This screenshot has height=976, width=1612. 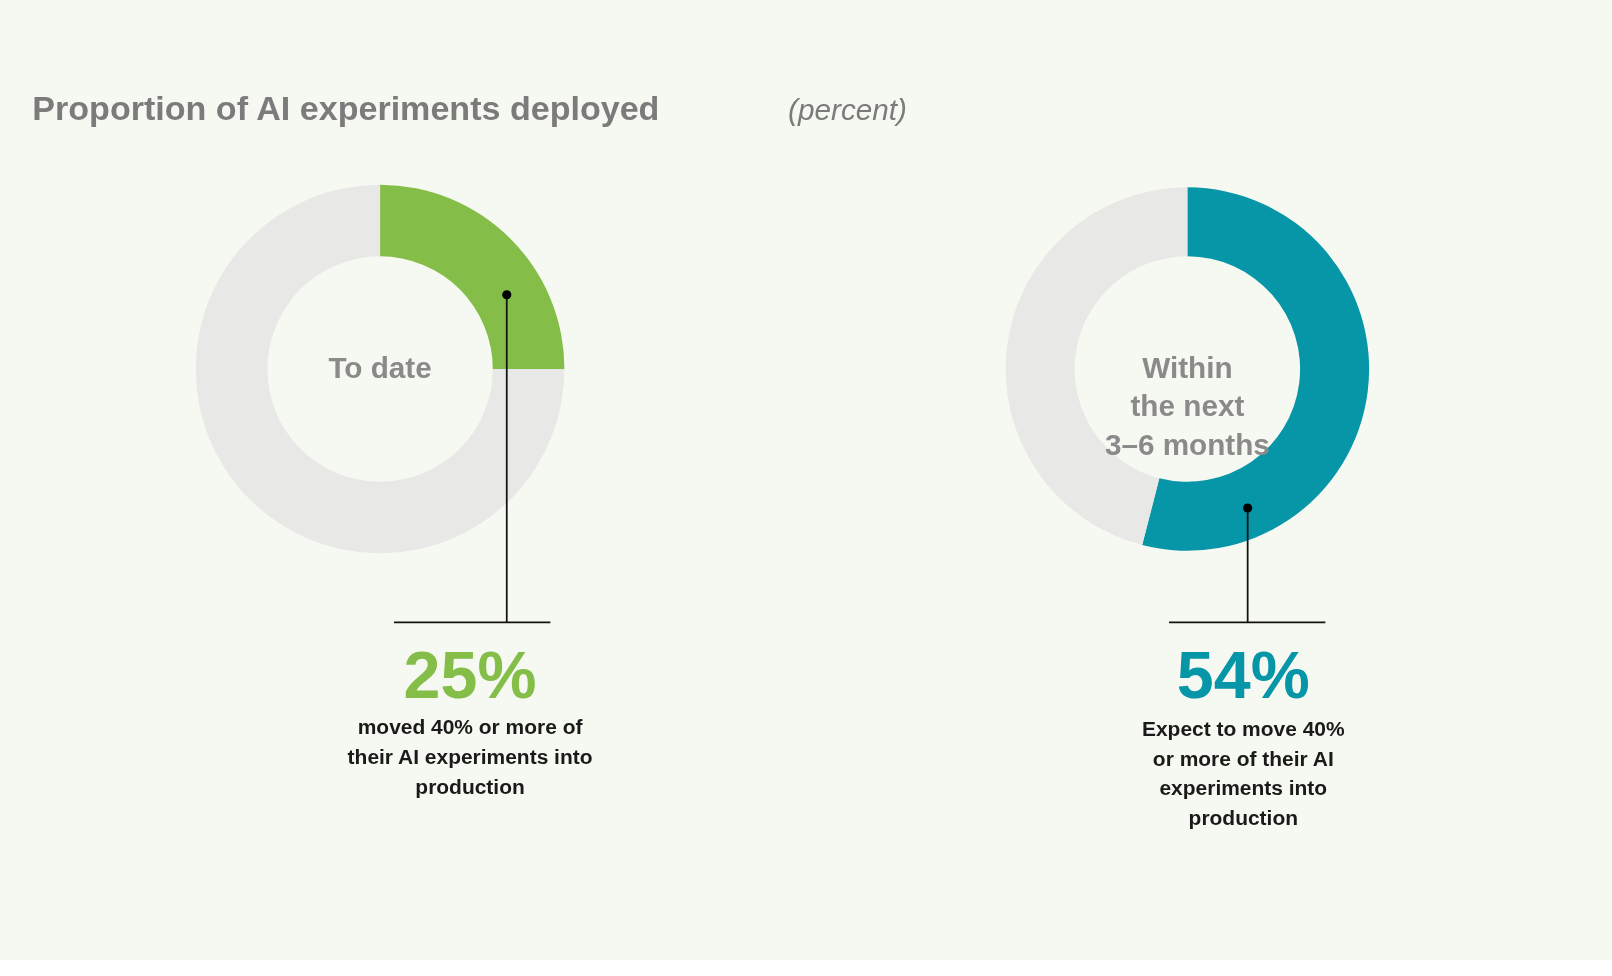 What do you see at coordinates (470, 756) in the screenshot?
I see `text: moved 40% or more of their AI experiments into production` at bounding box center [470, 756].